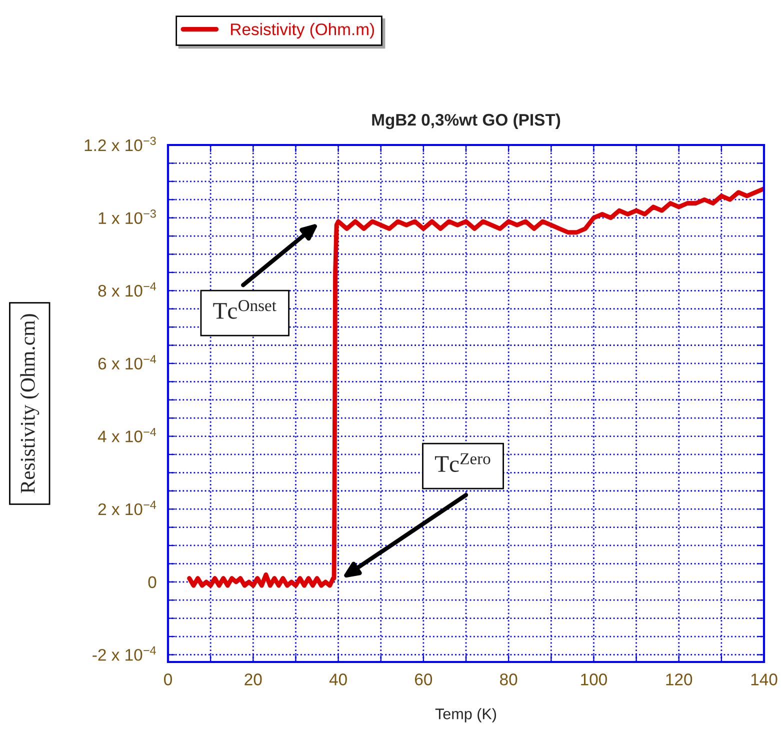 The image size is (781, 742). Describe the element at coordinates (120, 144) in the screenshot. I see `y-tick-label: 1.2 x 10$^{−3}$` at that location.